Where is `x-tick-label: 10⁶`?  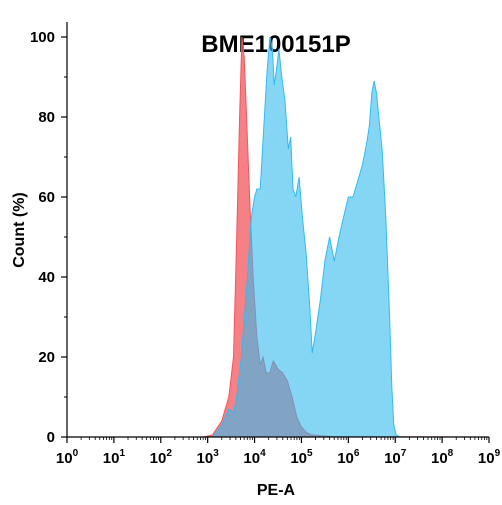 x-tick-label: 10⁶ is located at coordinates (348, 457).